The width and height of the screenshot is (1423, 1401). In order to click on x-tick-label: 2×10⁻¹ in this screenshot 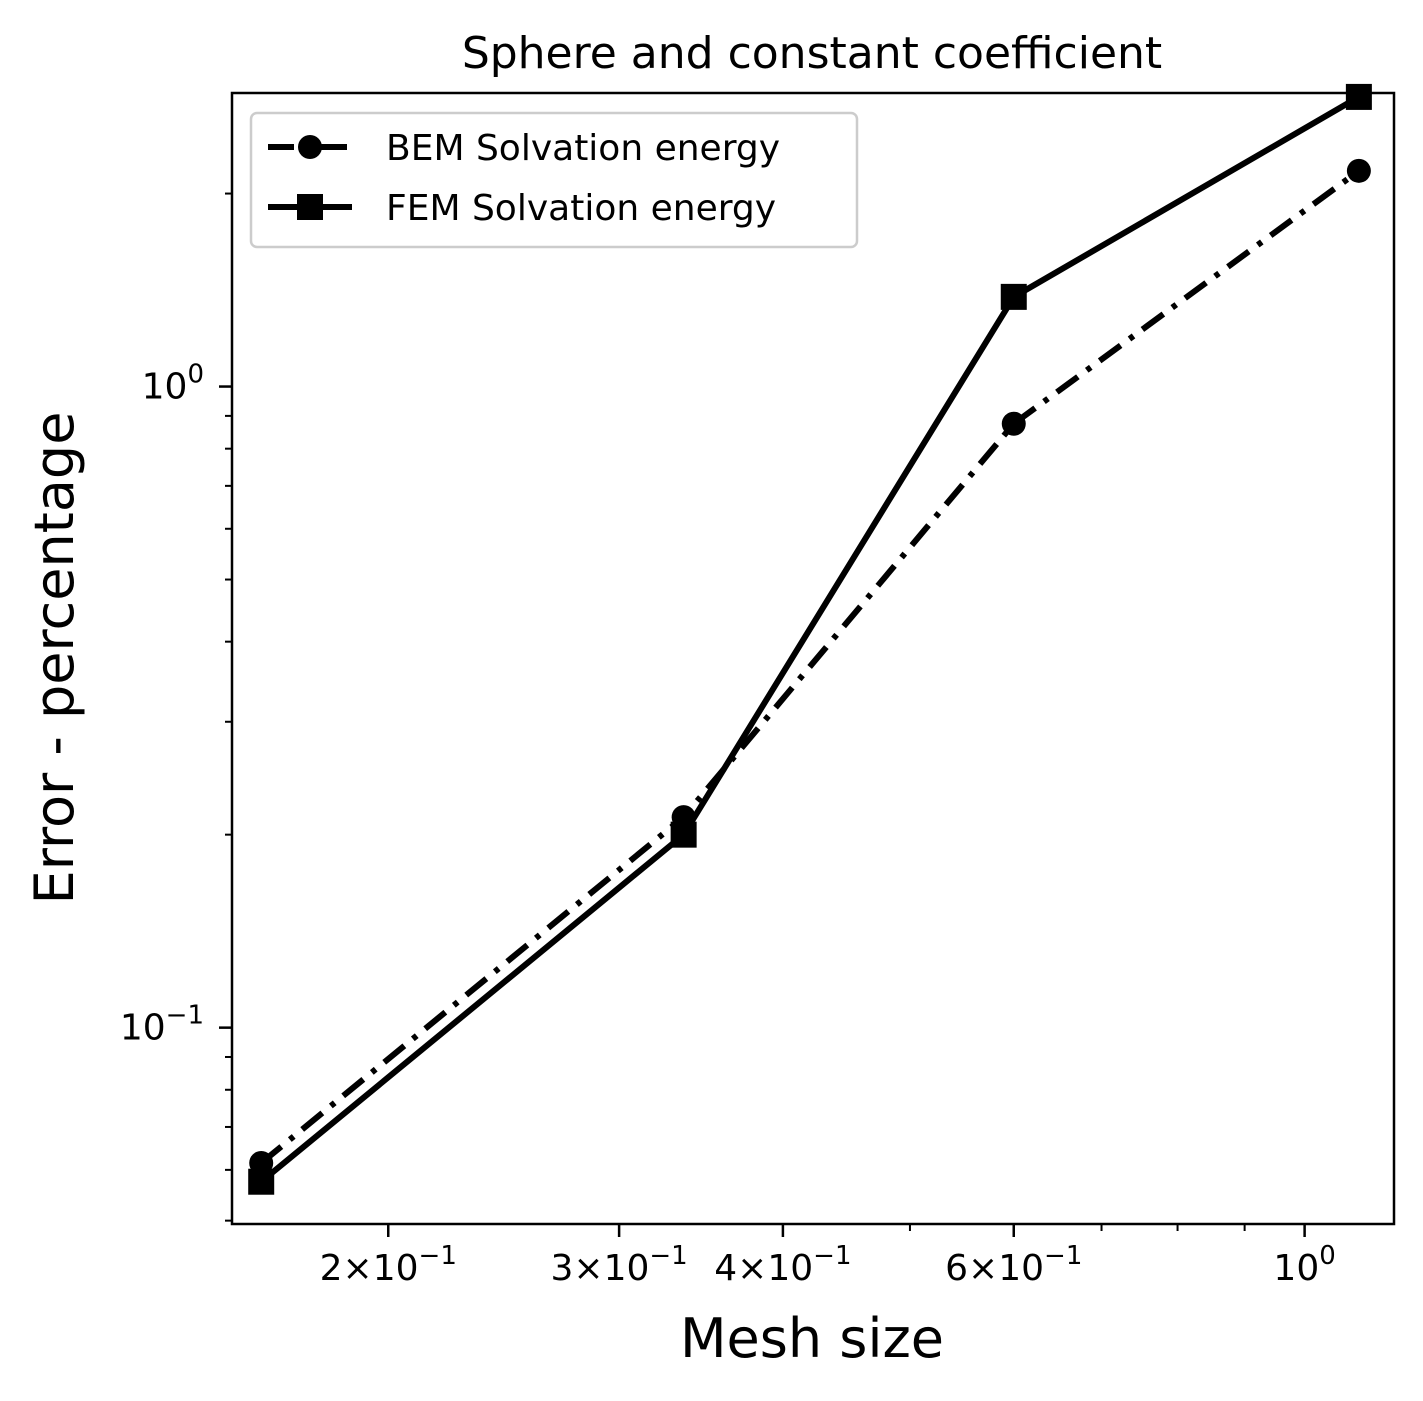, I will do `click(388, 1265)`.